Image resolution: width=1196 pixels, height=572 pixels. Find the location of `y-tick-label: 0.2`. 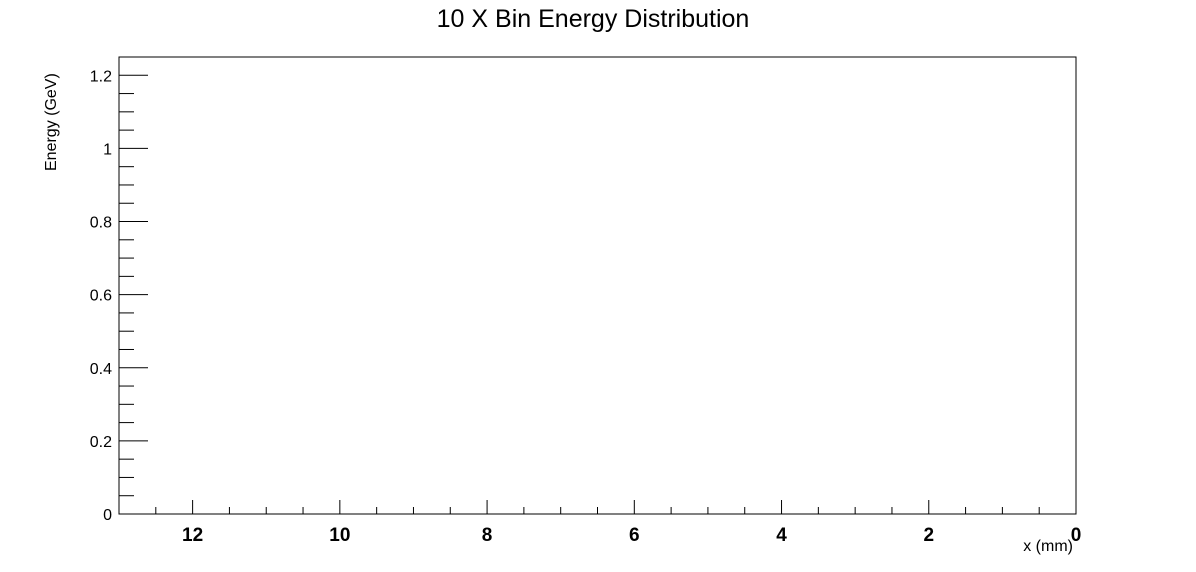

y-tick-label: 0.2 is located at coordinates (101, 442).